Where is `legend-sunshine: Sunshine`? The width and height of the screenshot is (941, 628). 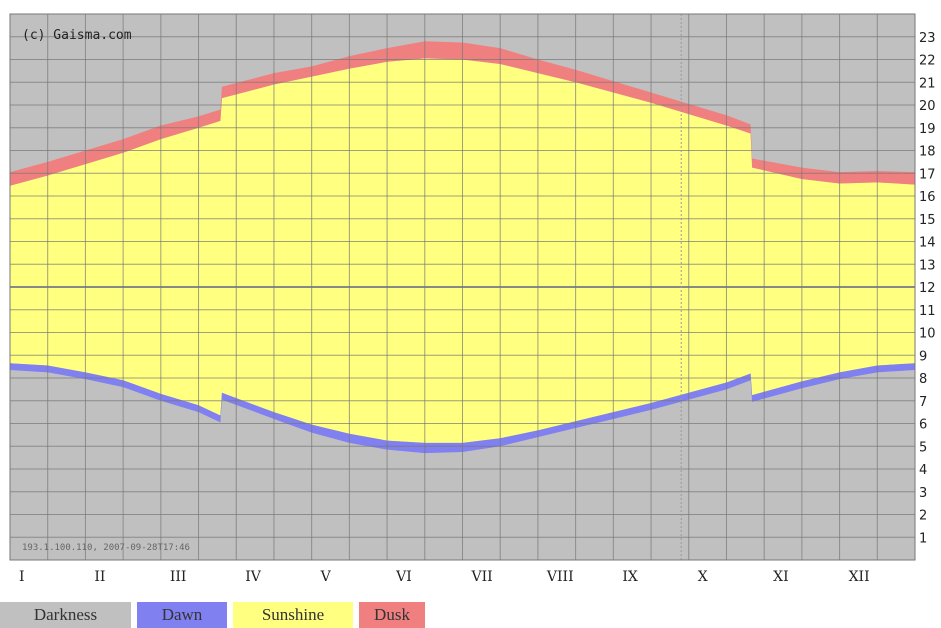
legend-sunshine: Sunshine is located at coordinates (293, 615).